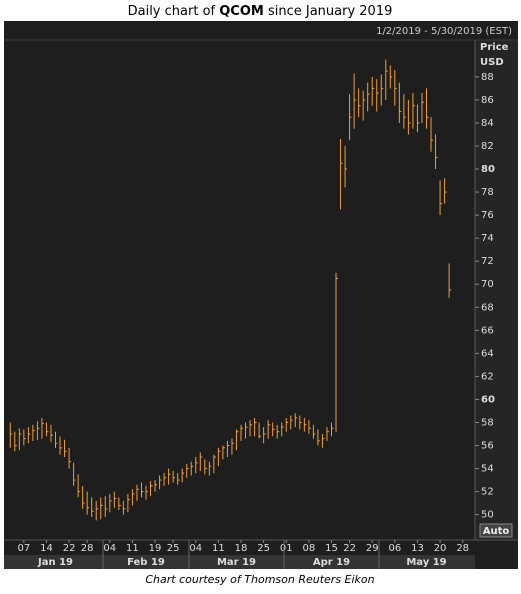 The width and height of the screenshot is (521, 594). I want to click on x-tick-label: 01, so click(286, 548).